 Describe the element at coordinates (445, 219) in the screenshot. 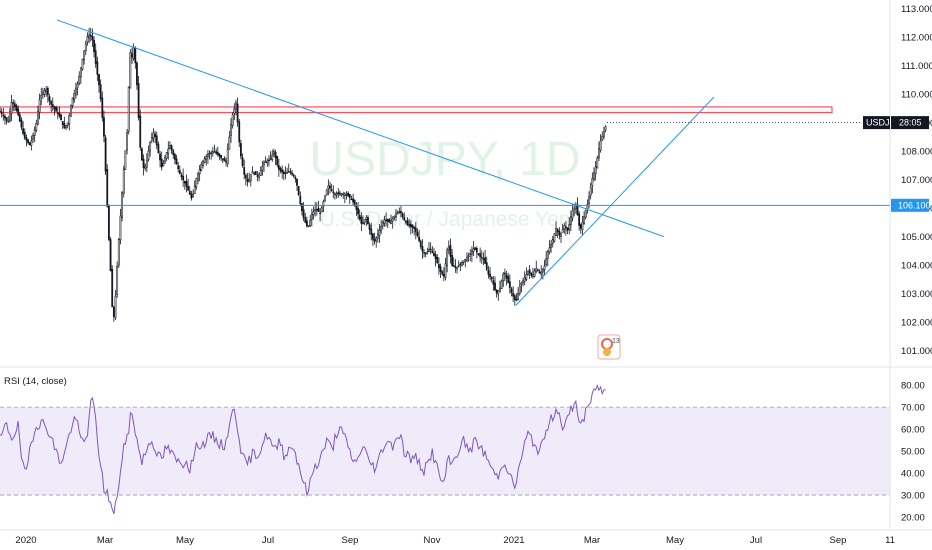

I see `watermark-description: U.S. Dollar / Japanese Yen` at that location.